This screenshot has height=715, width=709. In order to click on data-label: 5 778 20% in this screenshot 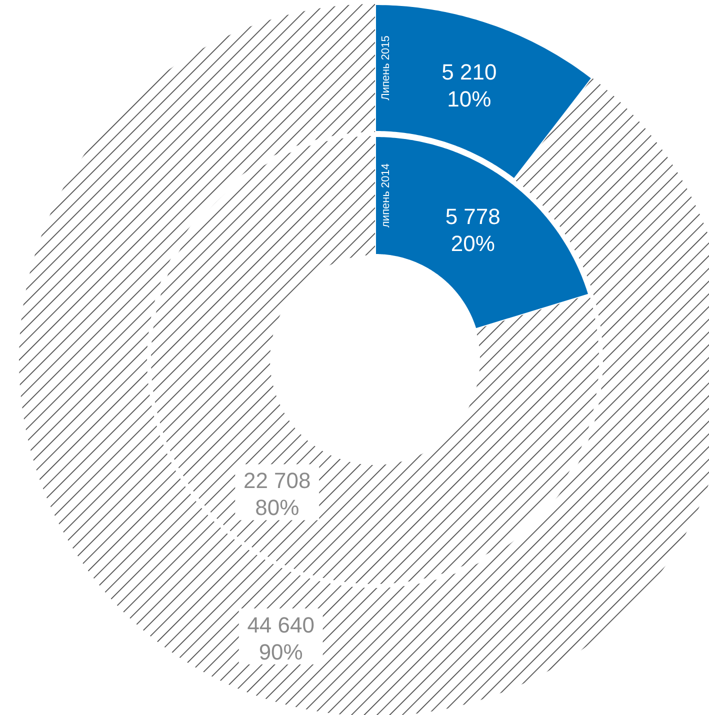, I will do `click(472, 230)`.